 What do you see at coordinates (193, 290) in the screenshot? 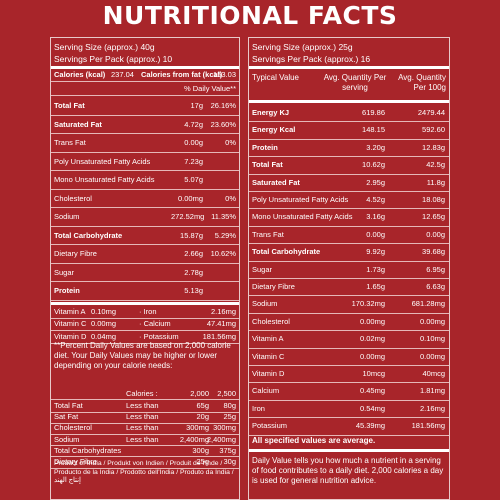
I see `nutrient-amount: 5.13g` at bounding box center [193, 290].